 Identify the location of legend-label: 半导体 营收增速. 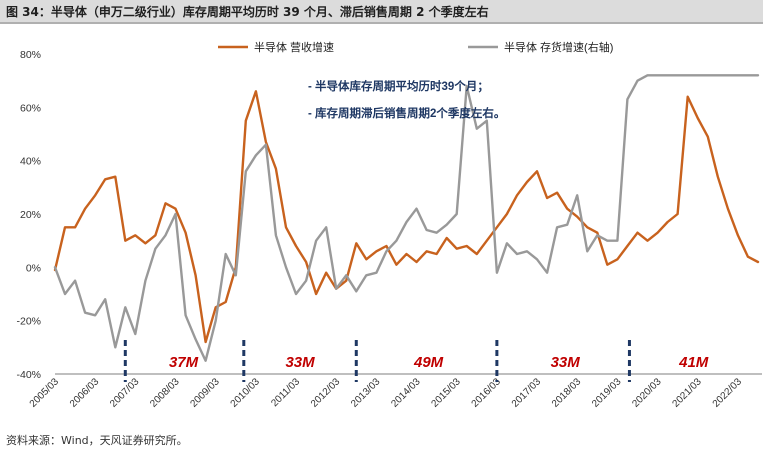
(294, 47).